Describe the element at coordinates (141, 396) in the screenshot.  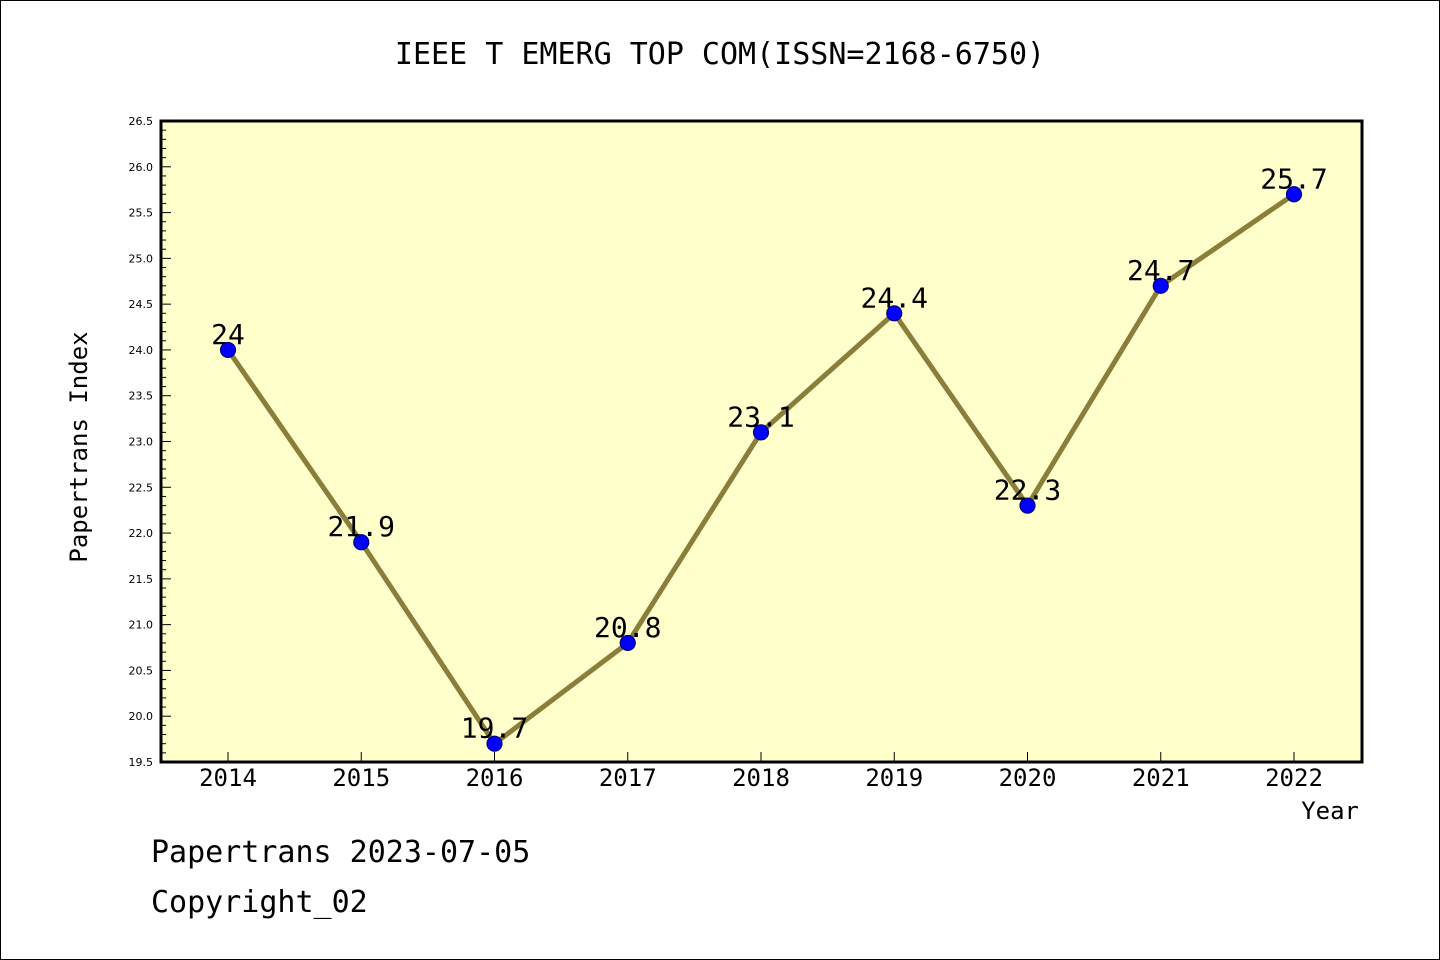
I see `y-tick-label: 23.5` at that location.